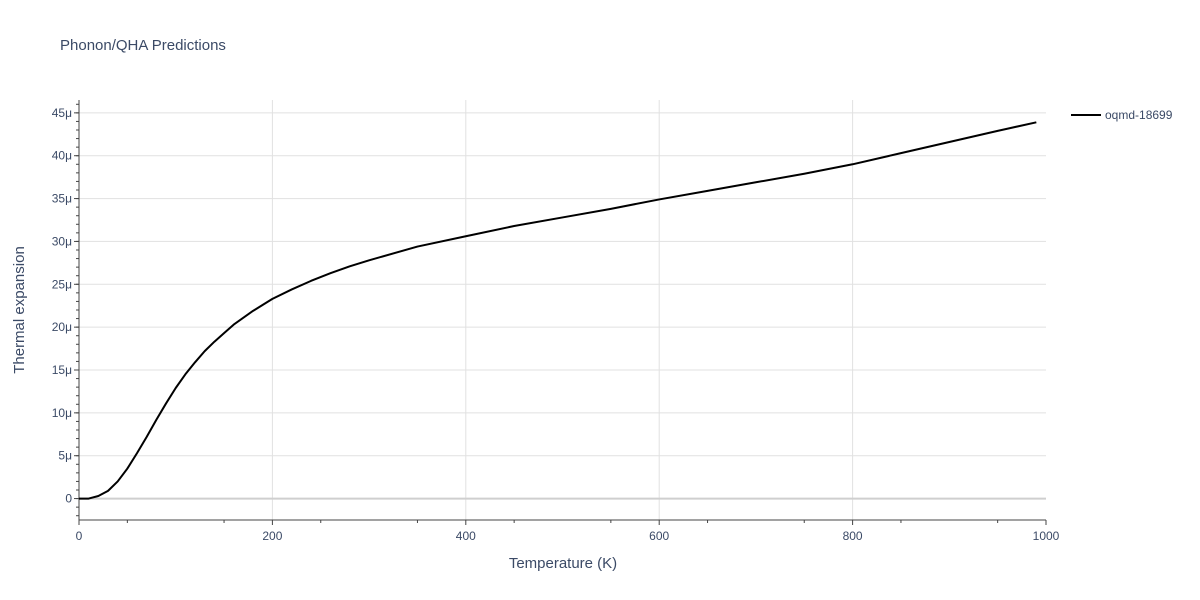 The width and height of the screenshot is (1200, 600). Describe the element at coordinates (62, 327) in the screenshot. I see `y-tick-label: 20μ` at that location.